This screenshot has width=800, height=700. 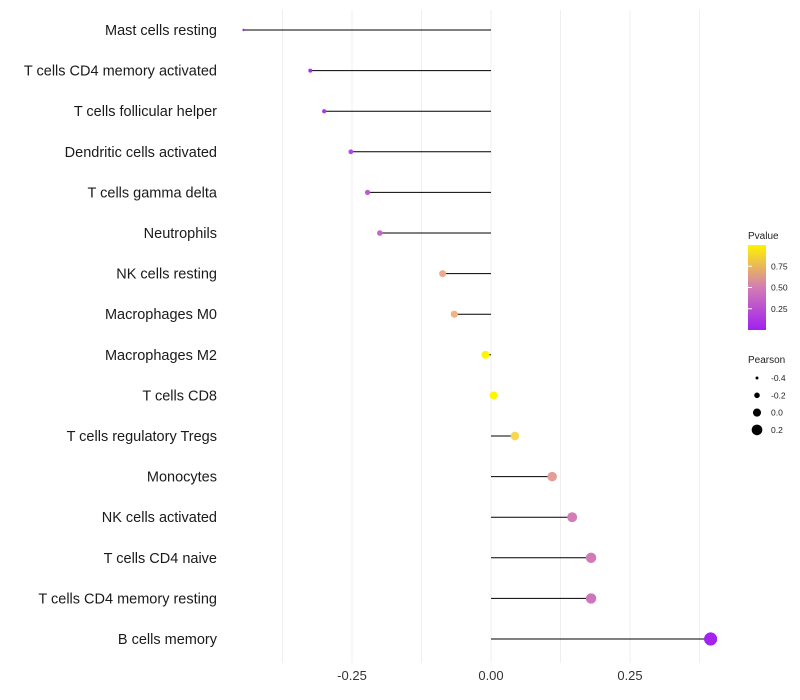 I want to click on category-label: Macrophages M2, so click(x=161, y=356).